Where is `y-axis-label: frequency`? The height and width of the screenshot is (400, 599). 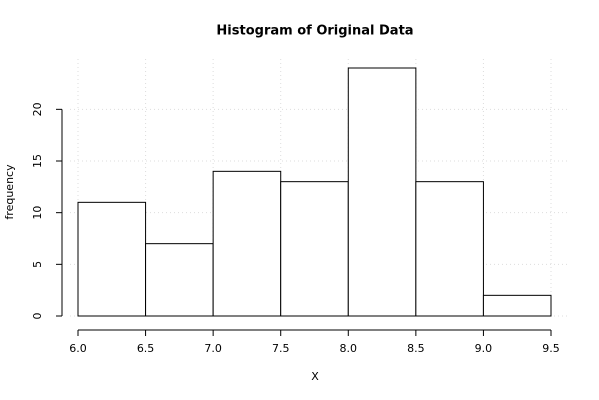 y-axis-label: frequency is located at coordinates (9, 192).